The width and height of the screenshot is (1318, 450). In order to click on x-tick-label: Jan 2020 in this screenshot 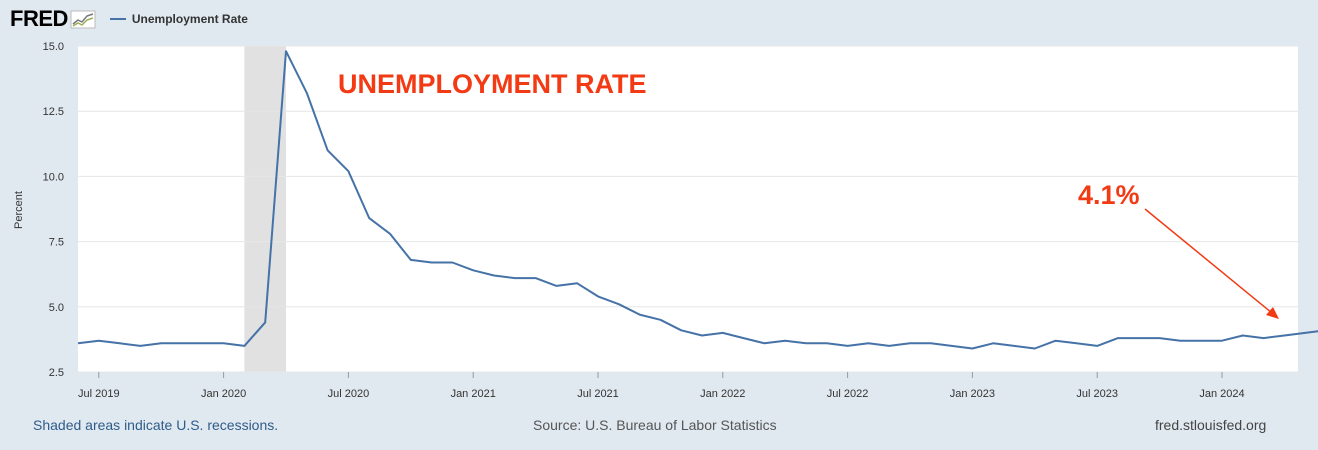, I will do `click(223, 394)`.